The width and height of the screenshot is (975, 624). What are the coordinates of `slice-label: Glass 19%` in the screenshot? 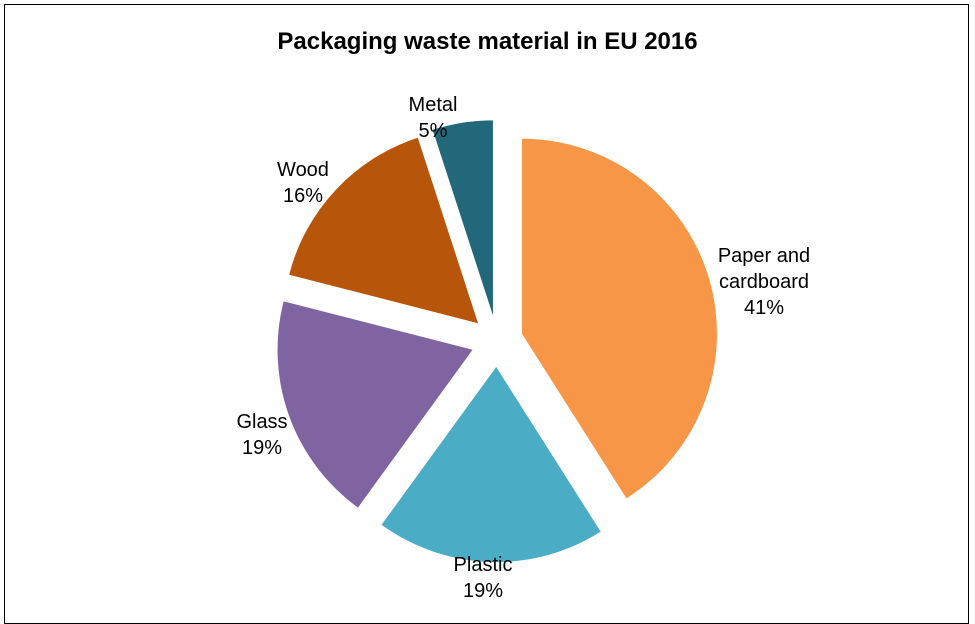 It's located at (261, 435).